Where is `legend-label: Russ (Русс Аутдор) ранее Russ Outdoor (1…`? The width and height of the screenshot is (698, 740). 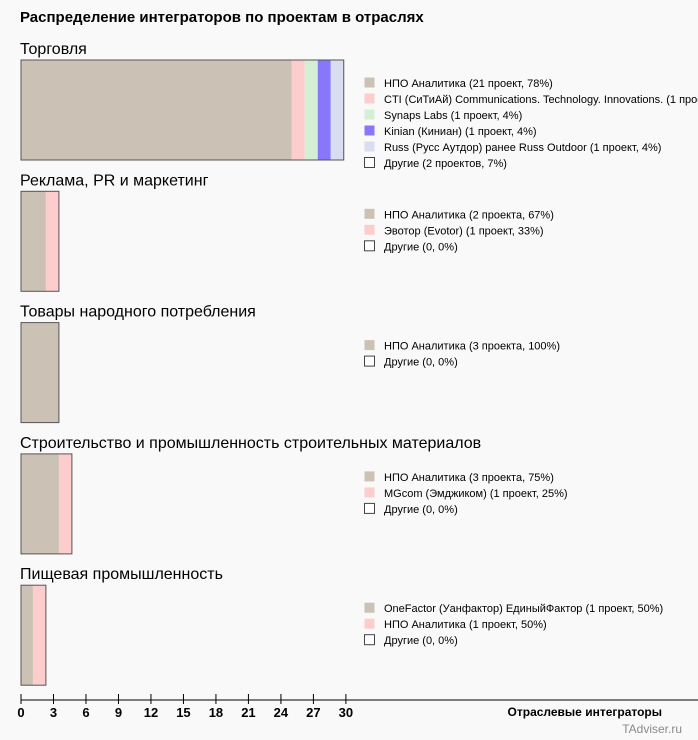
legend-label: Russ (Русс Аутдор) ранее Russ Outdoor (1… is located at coordinates (522, 148).